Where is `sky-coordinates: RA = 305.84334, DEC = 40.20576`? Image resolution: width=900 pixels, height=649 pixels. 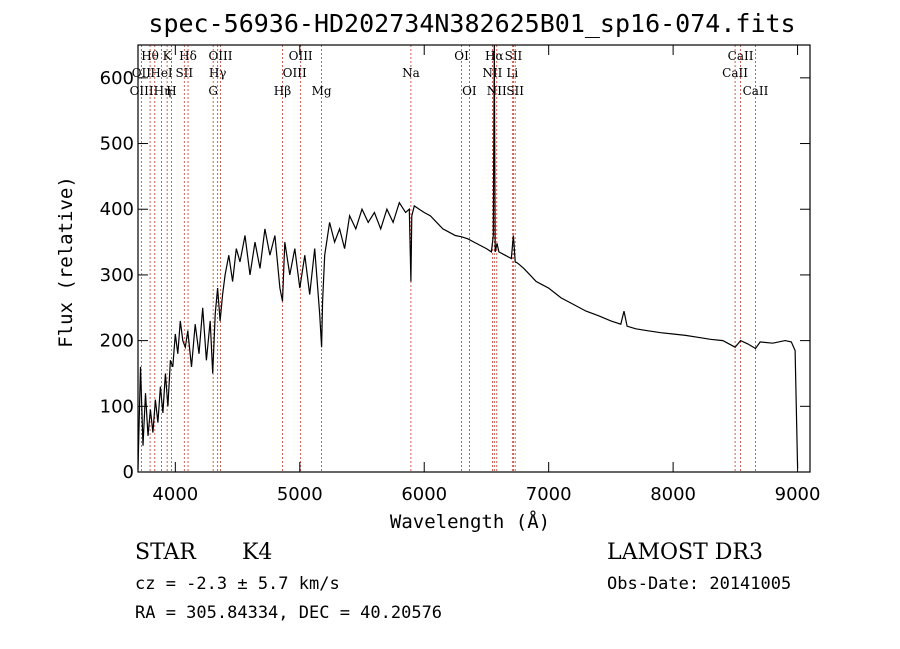
sky-coordinates: RA = 305.84334, DEC = 40.20576 is located at coordinates (289, 613).